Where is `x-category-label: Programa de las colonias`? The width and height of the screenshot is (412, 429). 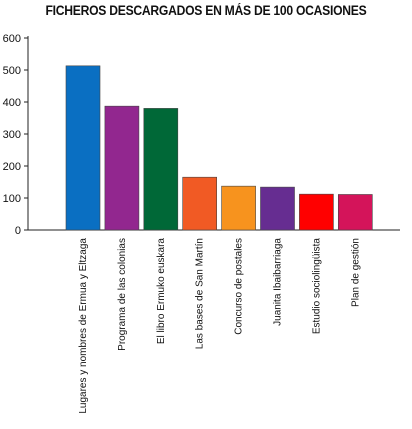 x-category-label: Programa de las colonias is located at coordinates (122, 294).